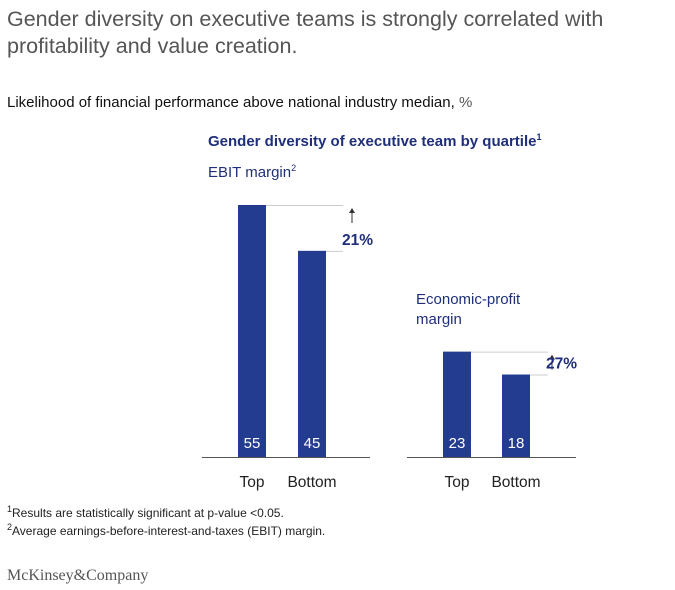 This screenshot has height=590, width=675. What do you see at coordinates (468, 309) in the screenshot?
I see `panel-title-economic-profit: Economic-profit margin` at bounding box center [468, 309].